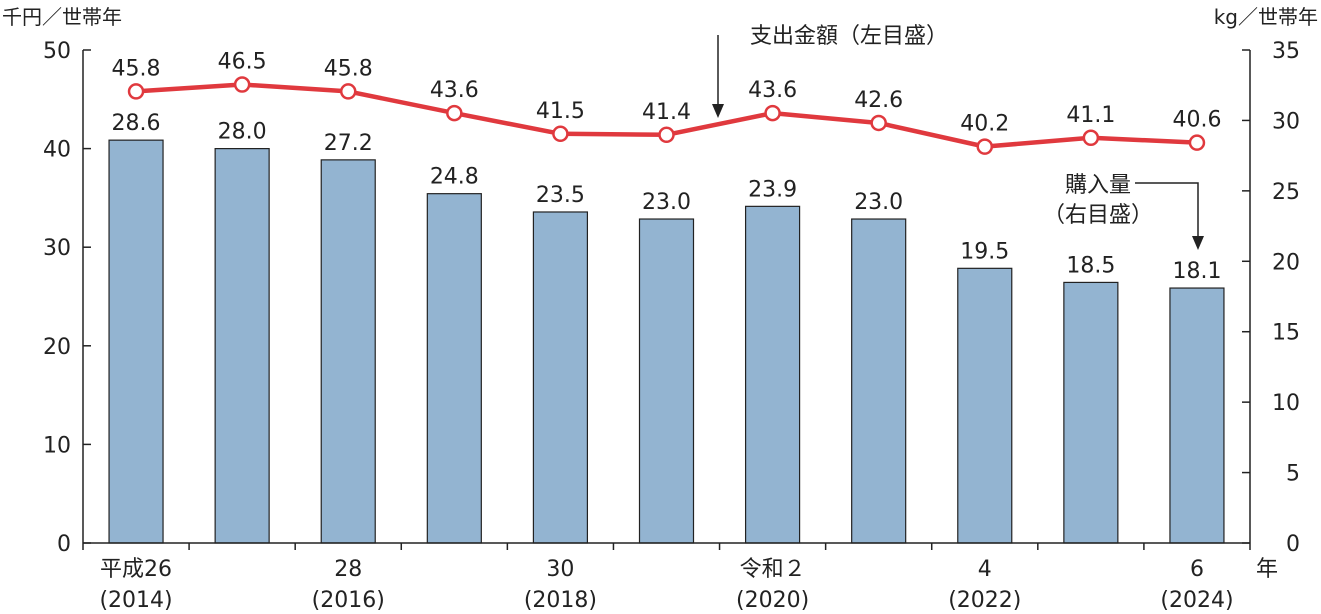  I want to click on bar-data-label: 28.6, so click(136, 123).